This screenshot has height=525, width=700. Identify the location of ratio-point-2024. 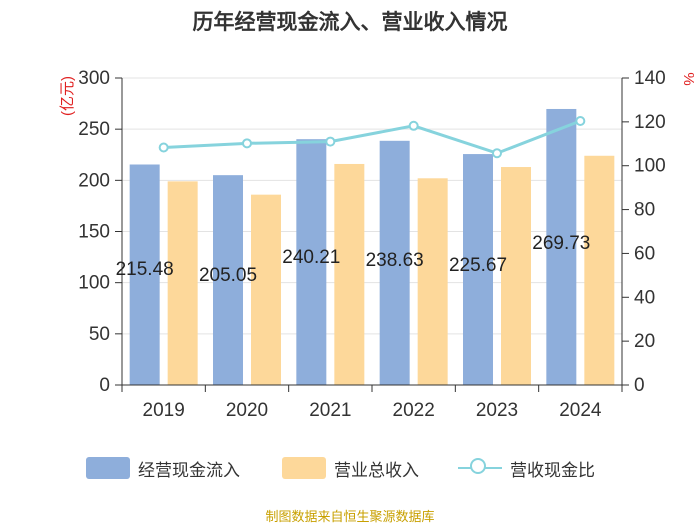
(580, 120).